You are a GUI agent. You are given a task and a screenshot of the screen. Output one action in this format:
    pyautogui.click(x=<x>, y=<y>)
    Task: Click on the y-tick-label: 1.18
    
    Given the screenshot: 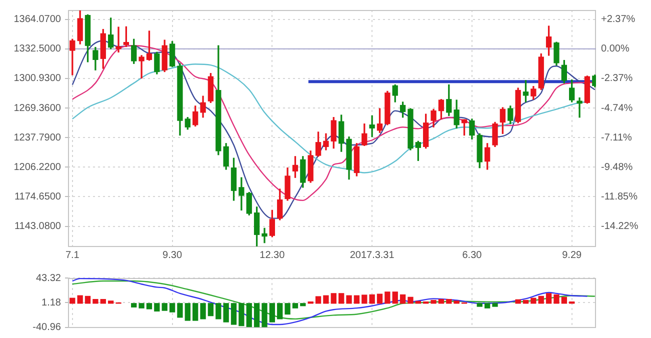 What is the action you would take?
    pyautogui.click(x=52, y=302)
    